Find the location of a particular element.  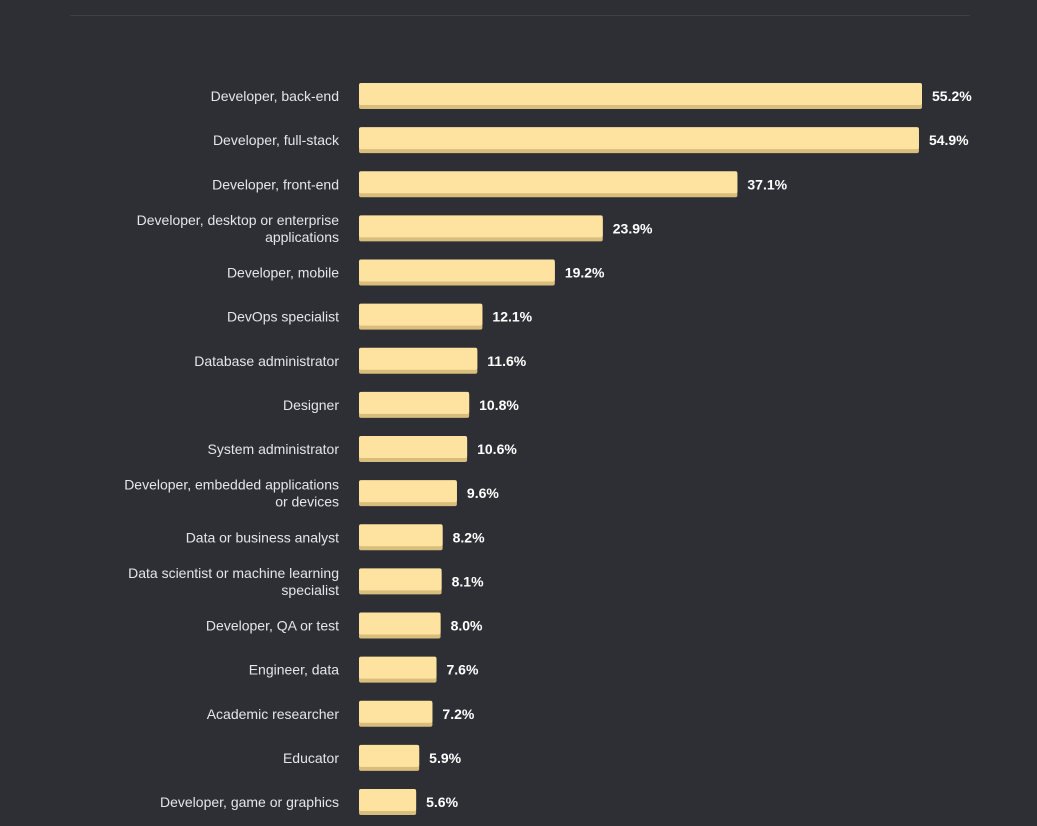

category-label-line: Data or business analyst is located at coordinates (262, 537).